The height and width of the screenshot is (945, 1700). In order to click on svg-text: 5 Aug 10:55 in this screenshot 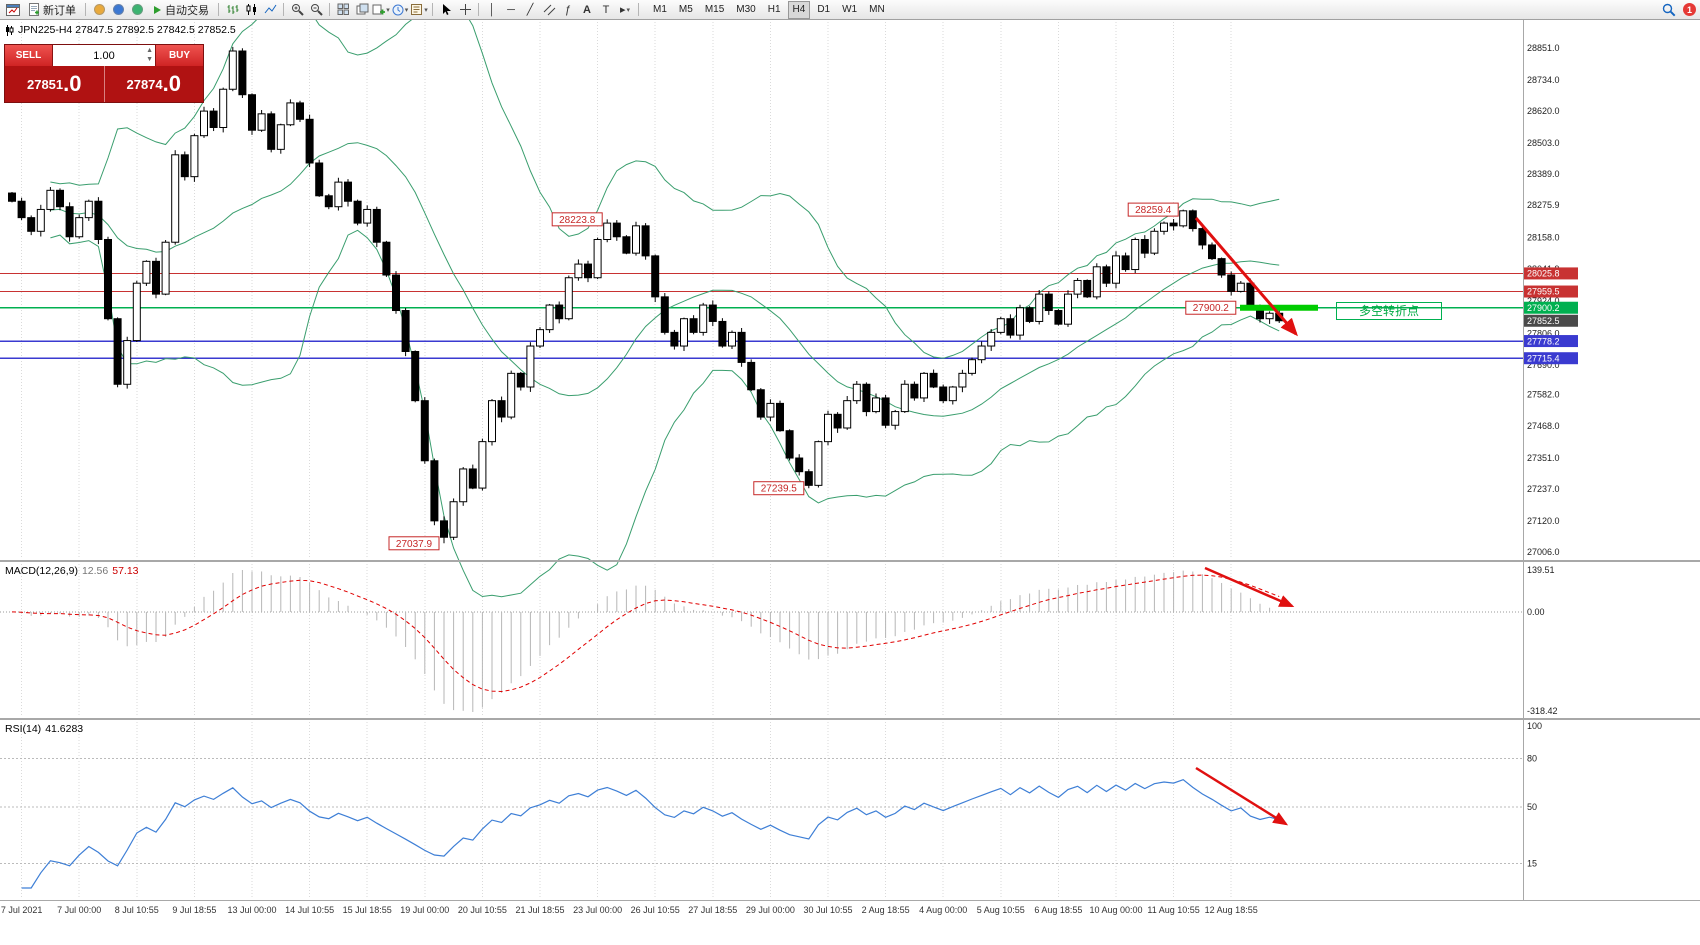, I will do `click(1001, 910)`.